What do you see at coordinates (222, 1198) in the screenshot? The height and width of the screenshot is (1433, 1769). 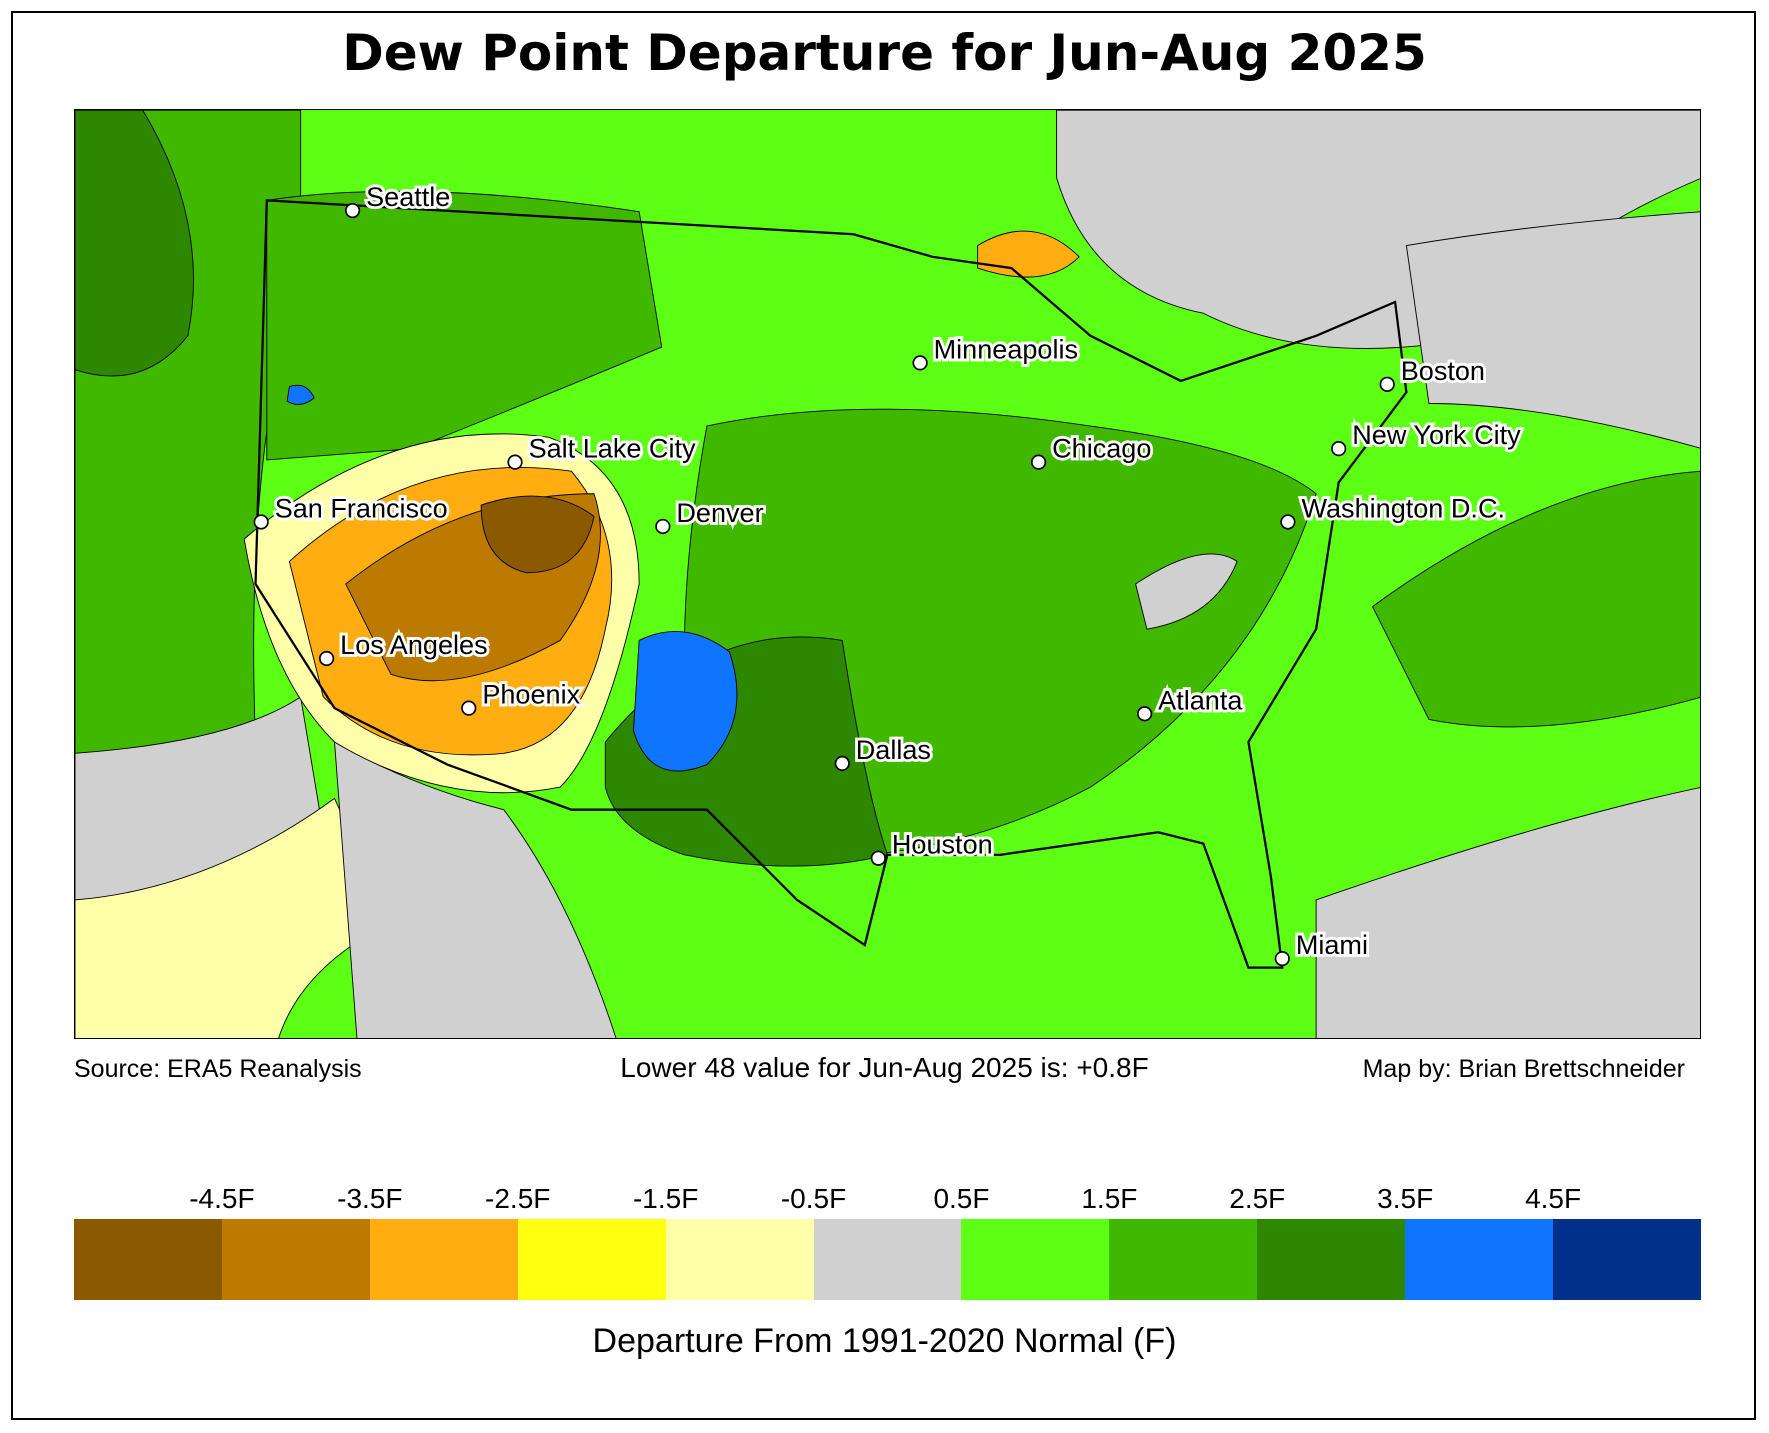 I see `colorbar-tick-label: -4.5F` at bounding box center [222, 1198].